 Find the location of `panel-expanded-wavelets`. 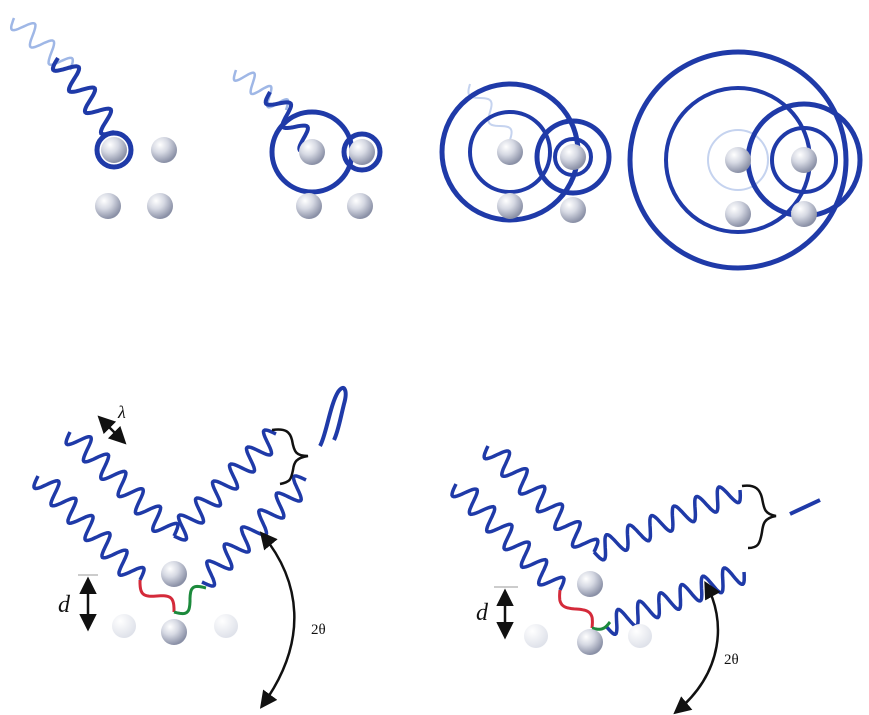

panel-expanded-wavelets is located at coordinates (745, 160).